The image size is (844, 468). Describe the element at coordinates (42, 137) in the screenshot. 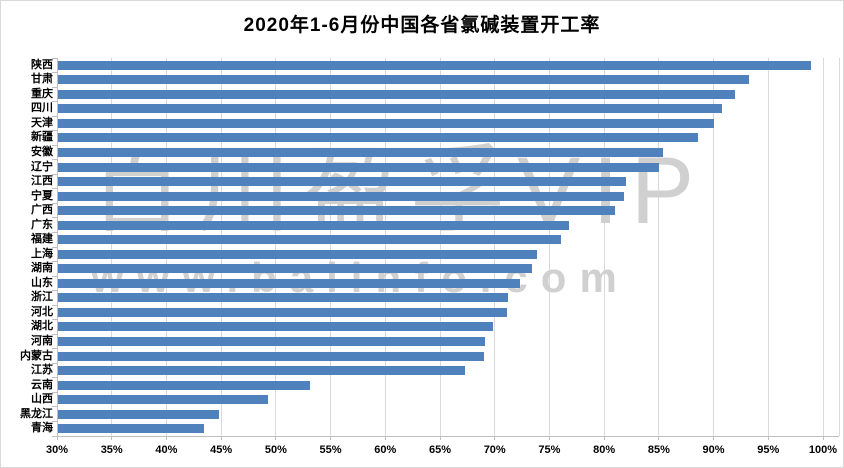

I see `y-axis-label: 新疆` at that location.